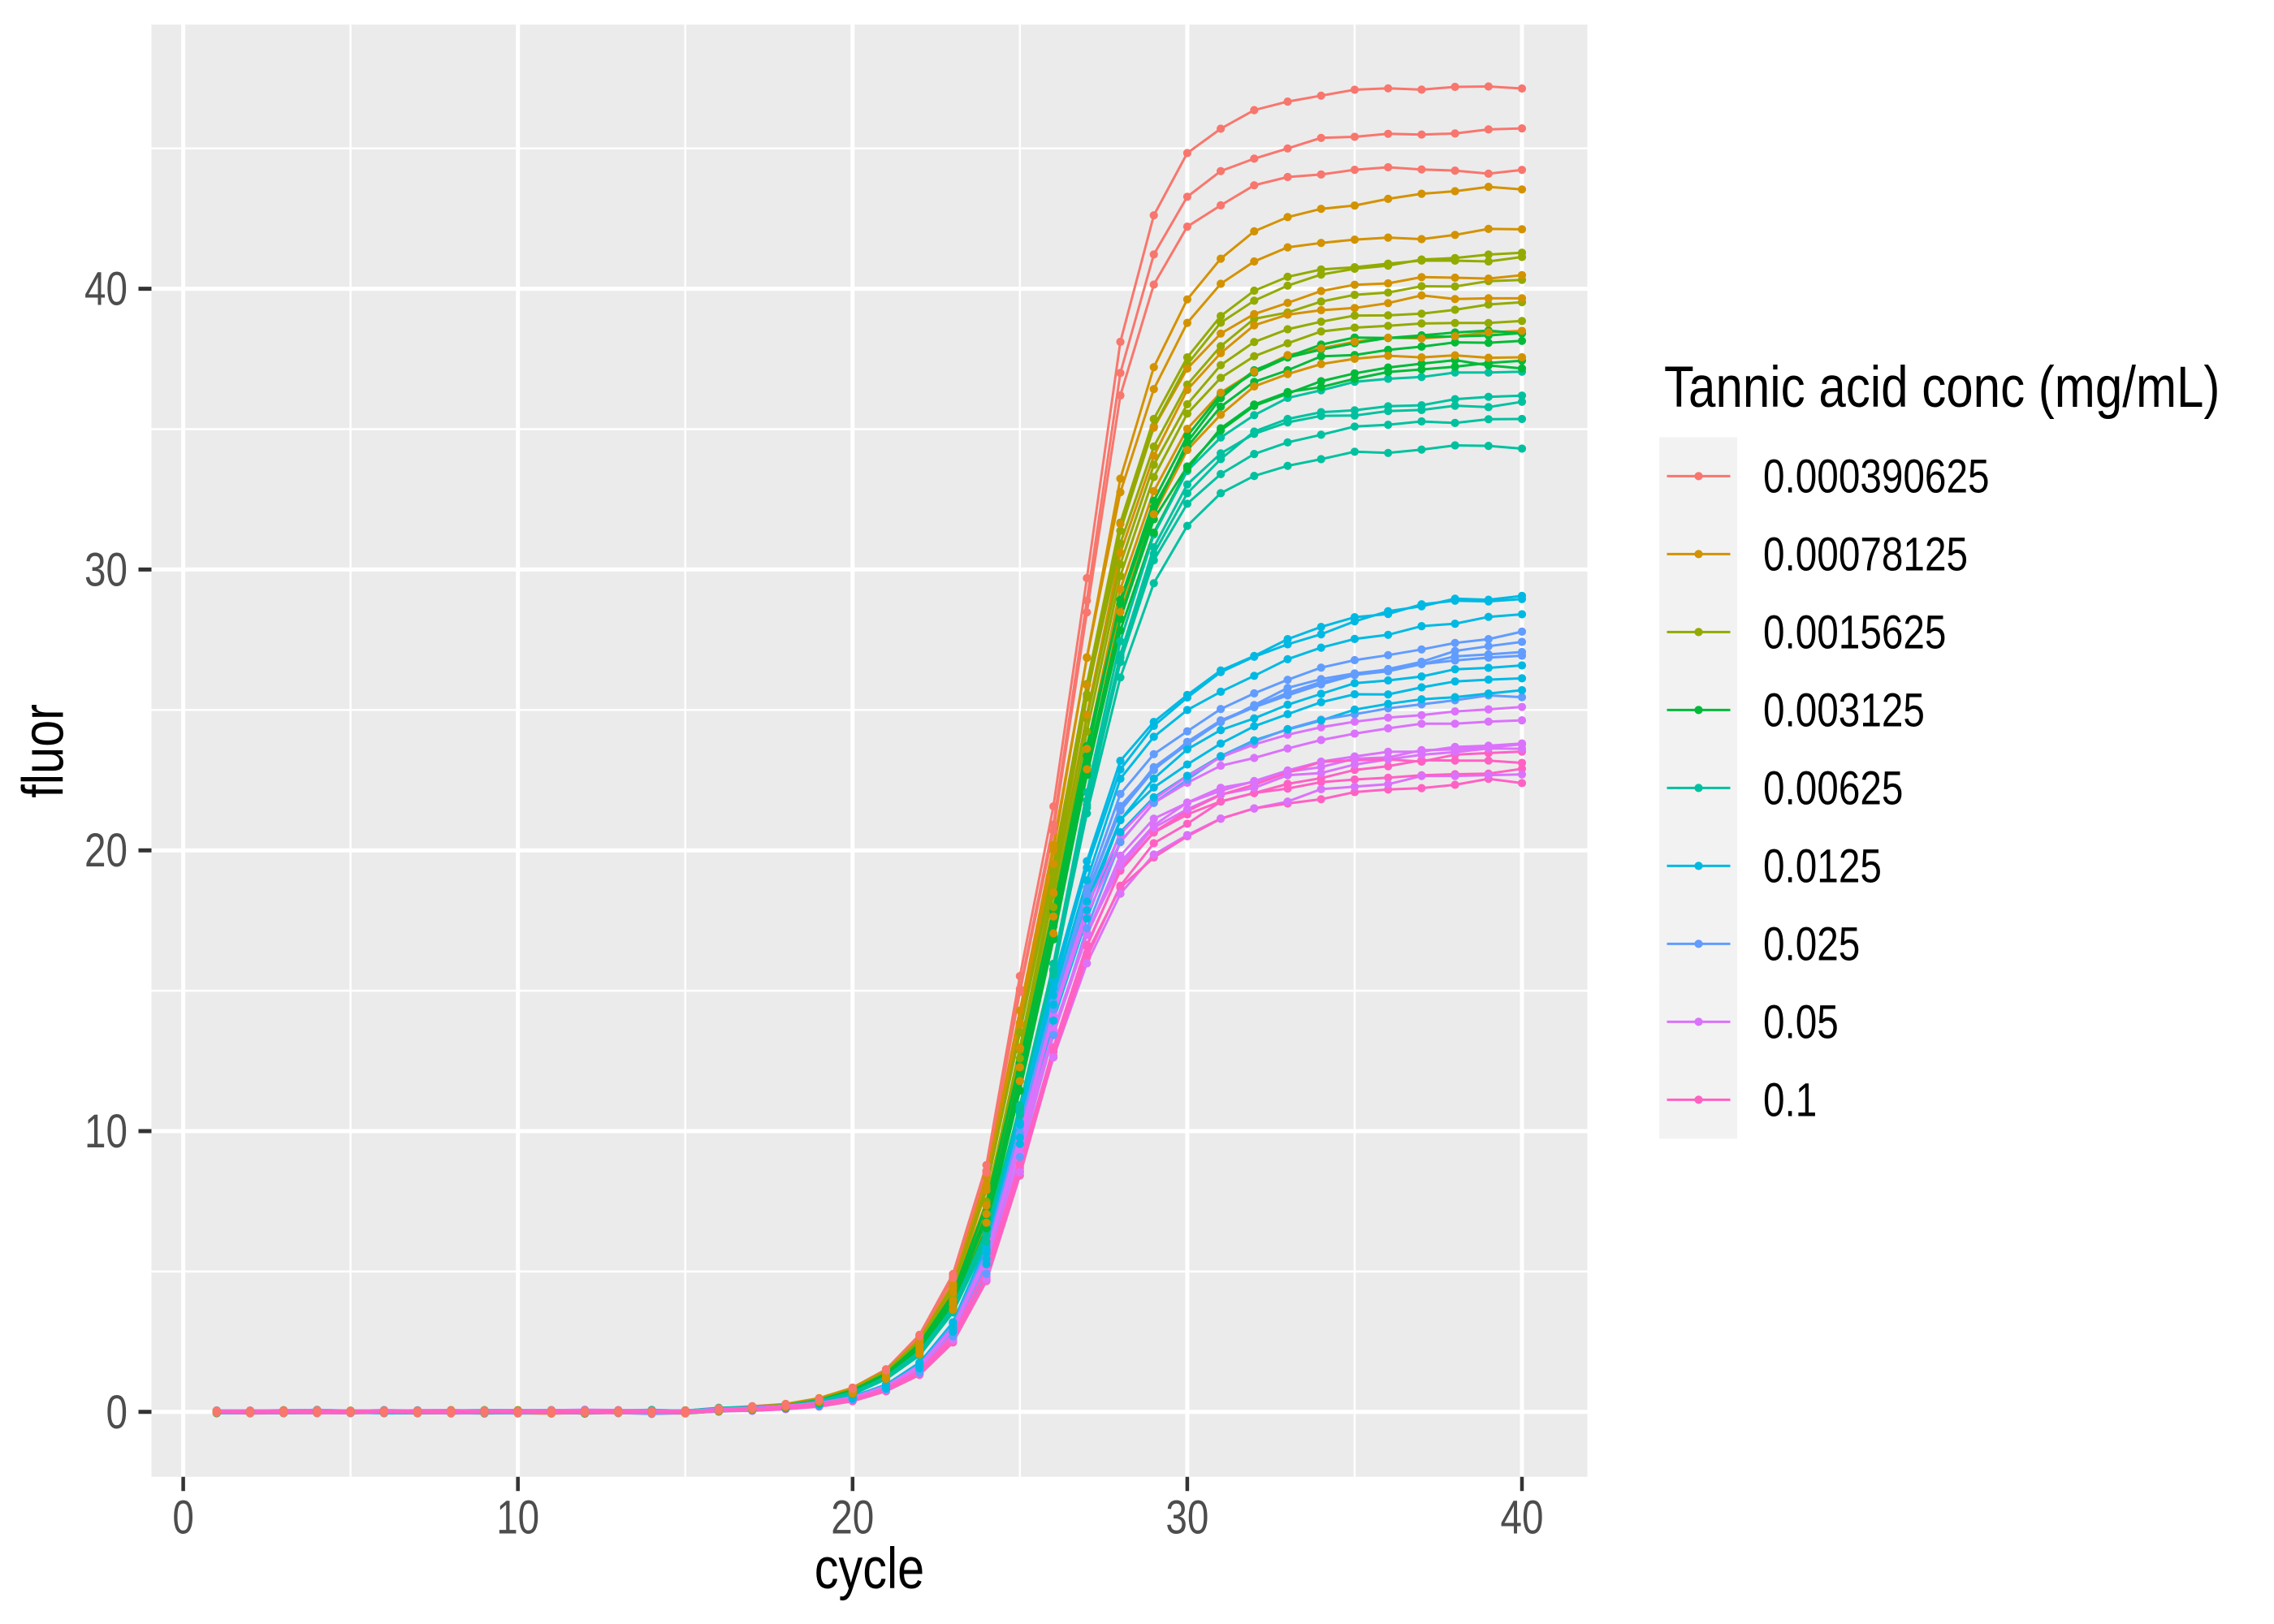 This screenshot has height=1624, width=2274. Describe the element at coordinates (1855, 633) in the screenshot. I see `svg-text: 0.0015625` at that location.